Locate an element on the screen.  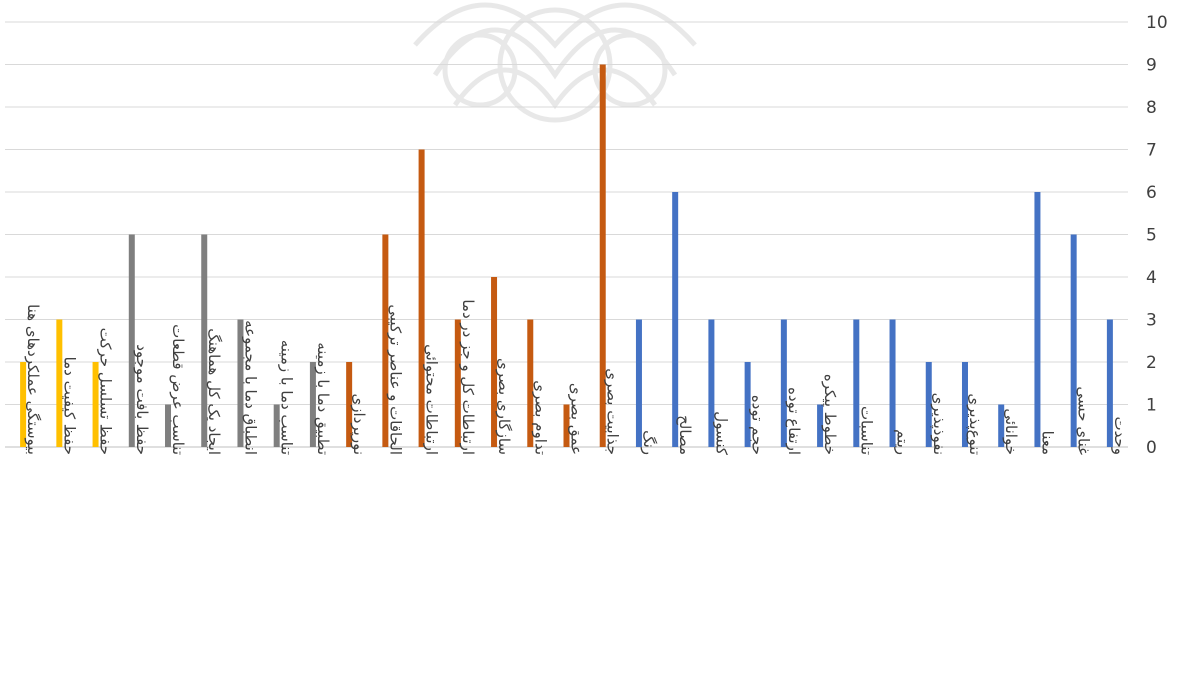
x-category-label: انطباق دما با مجموعه is located at coordinates (250, 387).